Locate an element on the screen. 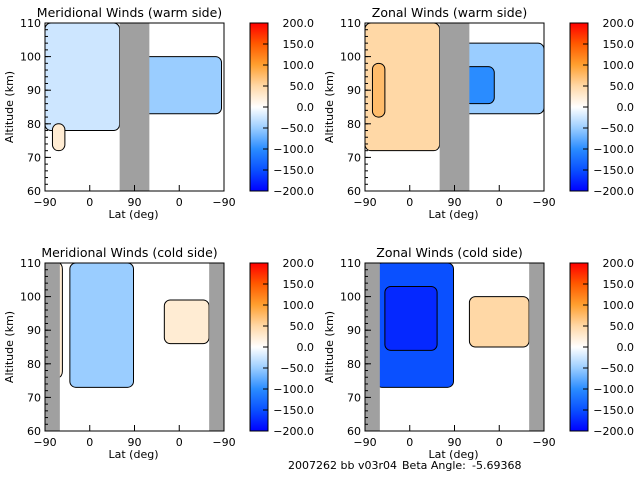 This screenshot has height=480, width=640. panel-title: Meridional Winds (cold side) is located at coordinates (129, 252).